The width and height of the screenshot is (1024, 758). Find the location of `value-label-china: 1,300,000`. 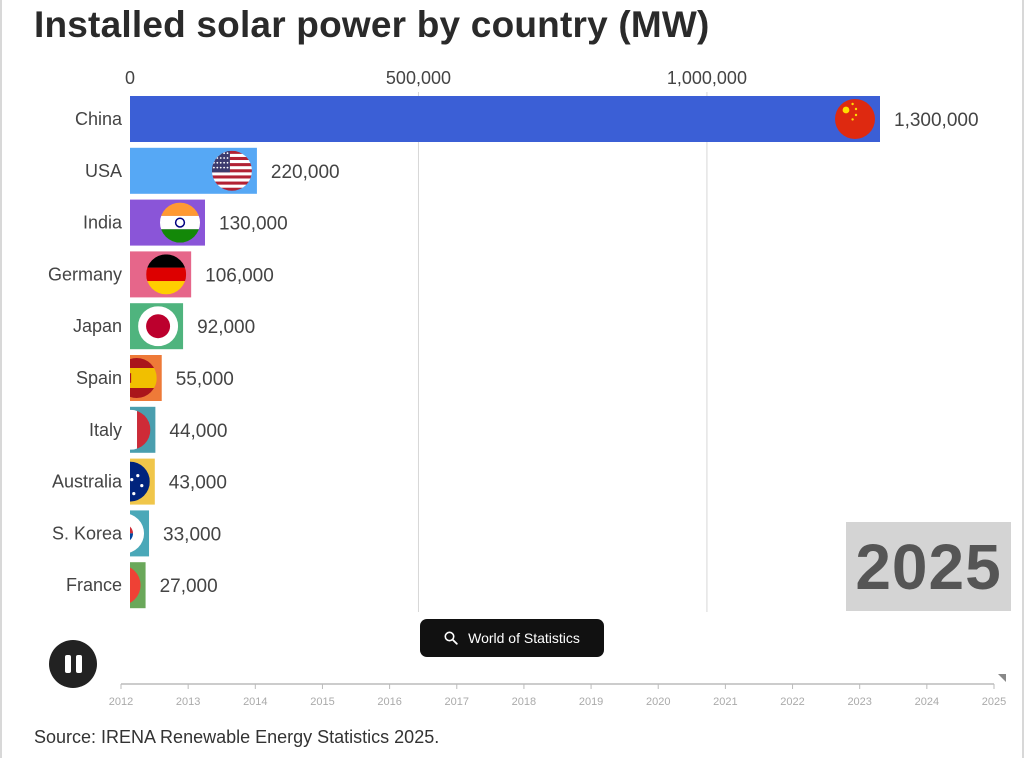

value-label-china: 1,300,000 is located at coordinates (936, 120).